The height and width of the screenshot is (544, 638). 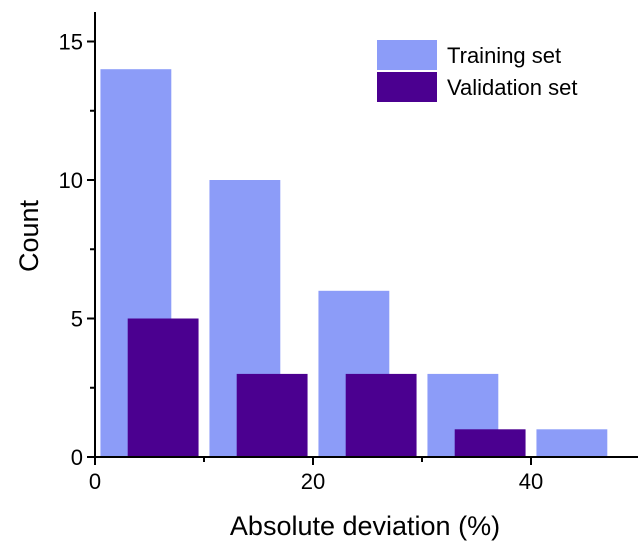 What do you see at coordinates (477, 71) in the screenshot?
I see `legend: Training set Validation set` at bounding box center [477, 71].